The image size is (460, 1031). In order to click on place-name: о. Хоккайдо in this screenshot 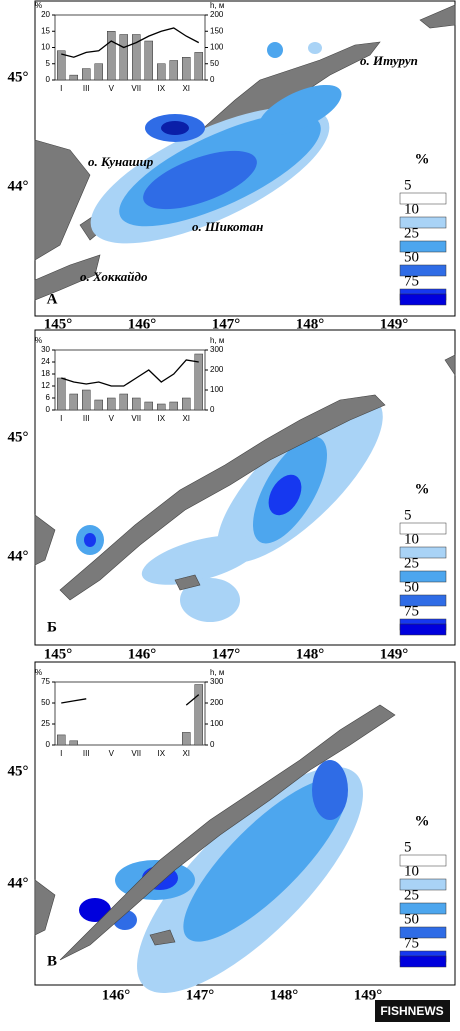, I will do `click(114, 276)`.